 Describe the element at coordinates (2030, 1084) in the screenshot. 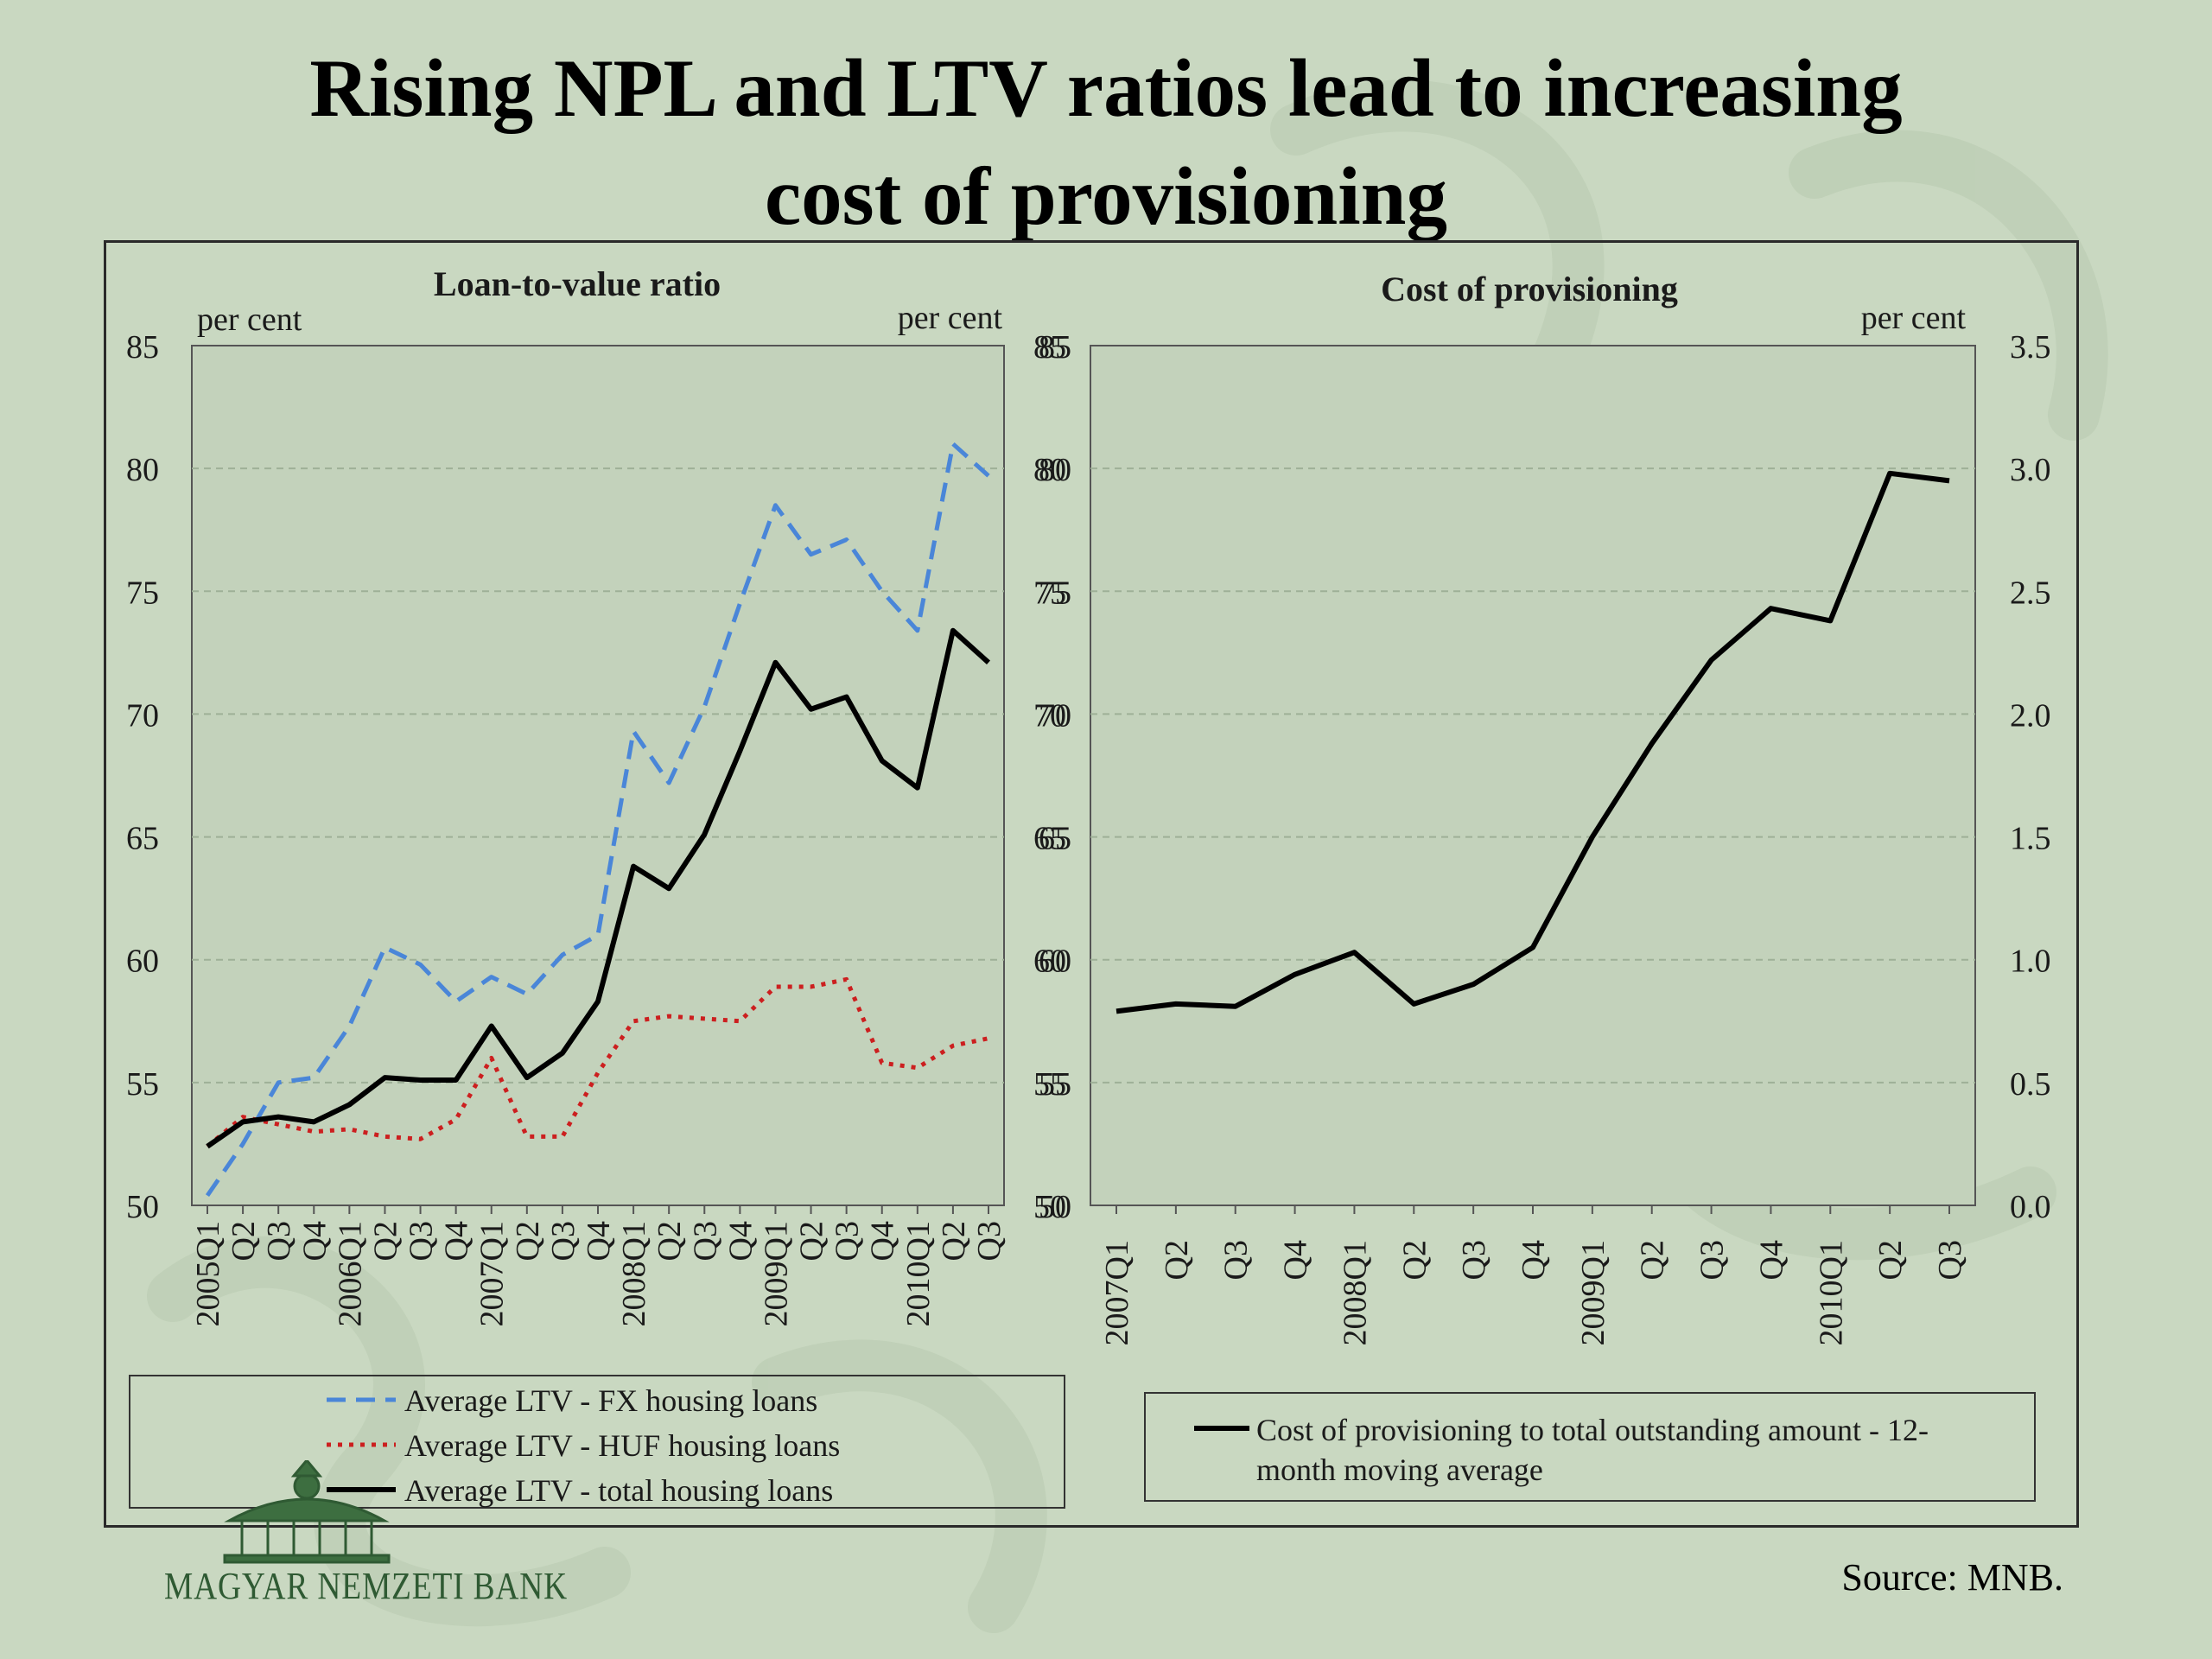

I see `provisioning-ytick-right: 0.5` at that location.